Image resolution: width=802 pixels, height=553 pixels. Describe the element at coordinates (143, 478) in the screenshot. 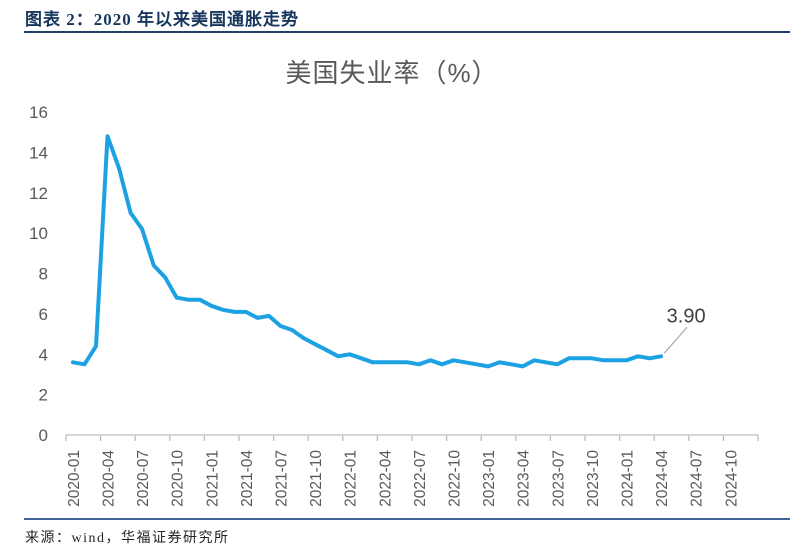

I see `x-axis-label: 2020-07` at that location.